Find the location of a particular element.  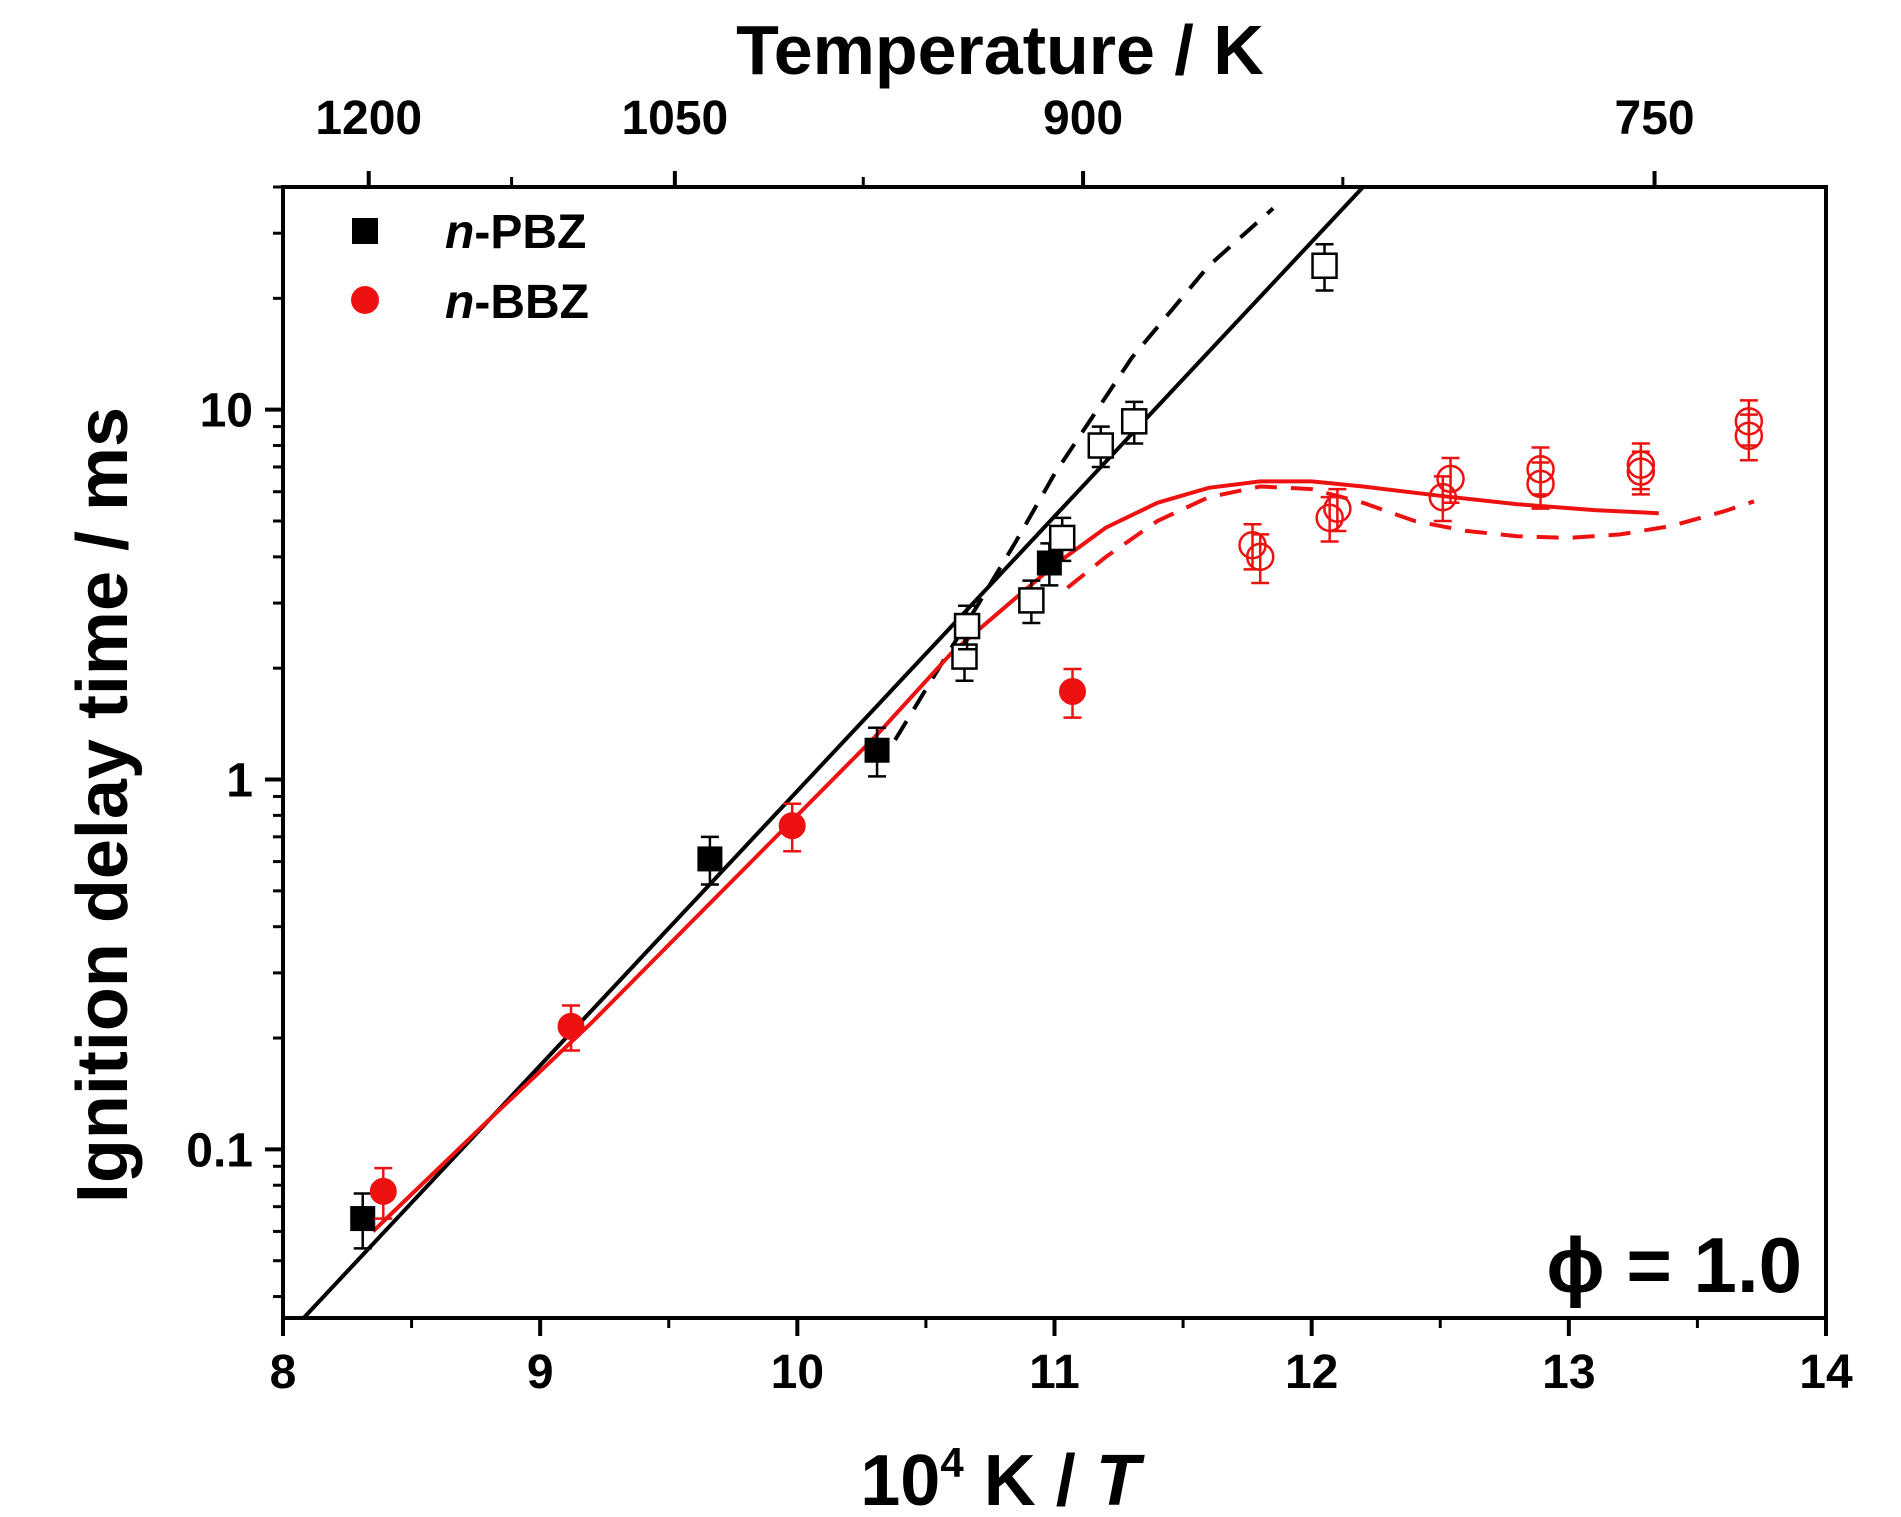

legend-label-bbz-prefix: n is located at coordinates (459, 302).